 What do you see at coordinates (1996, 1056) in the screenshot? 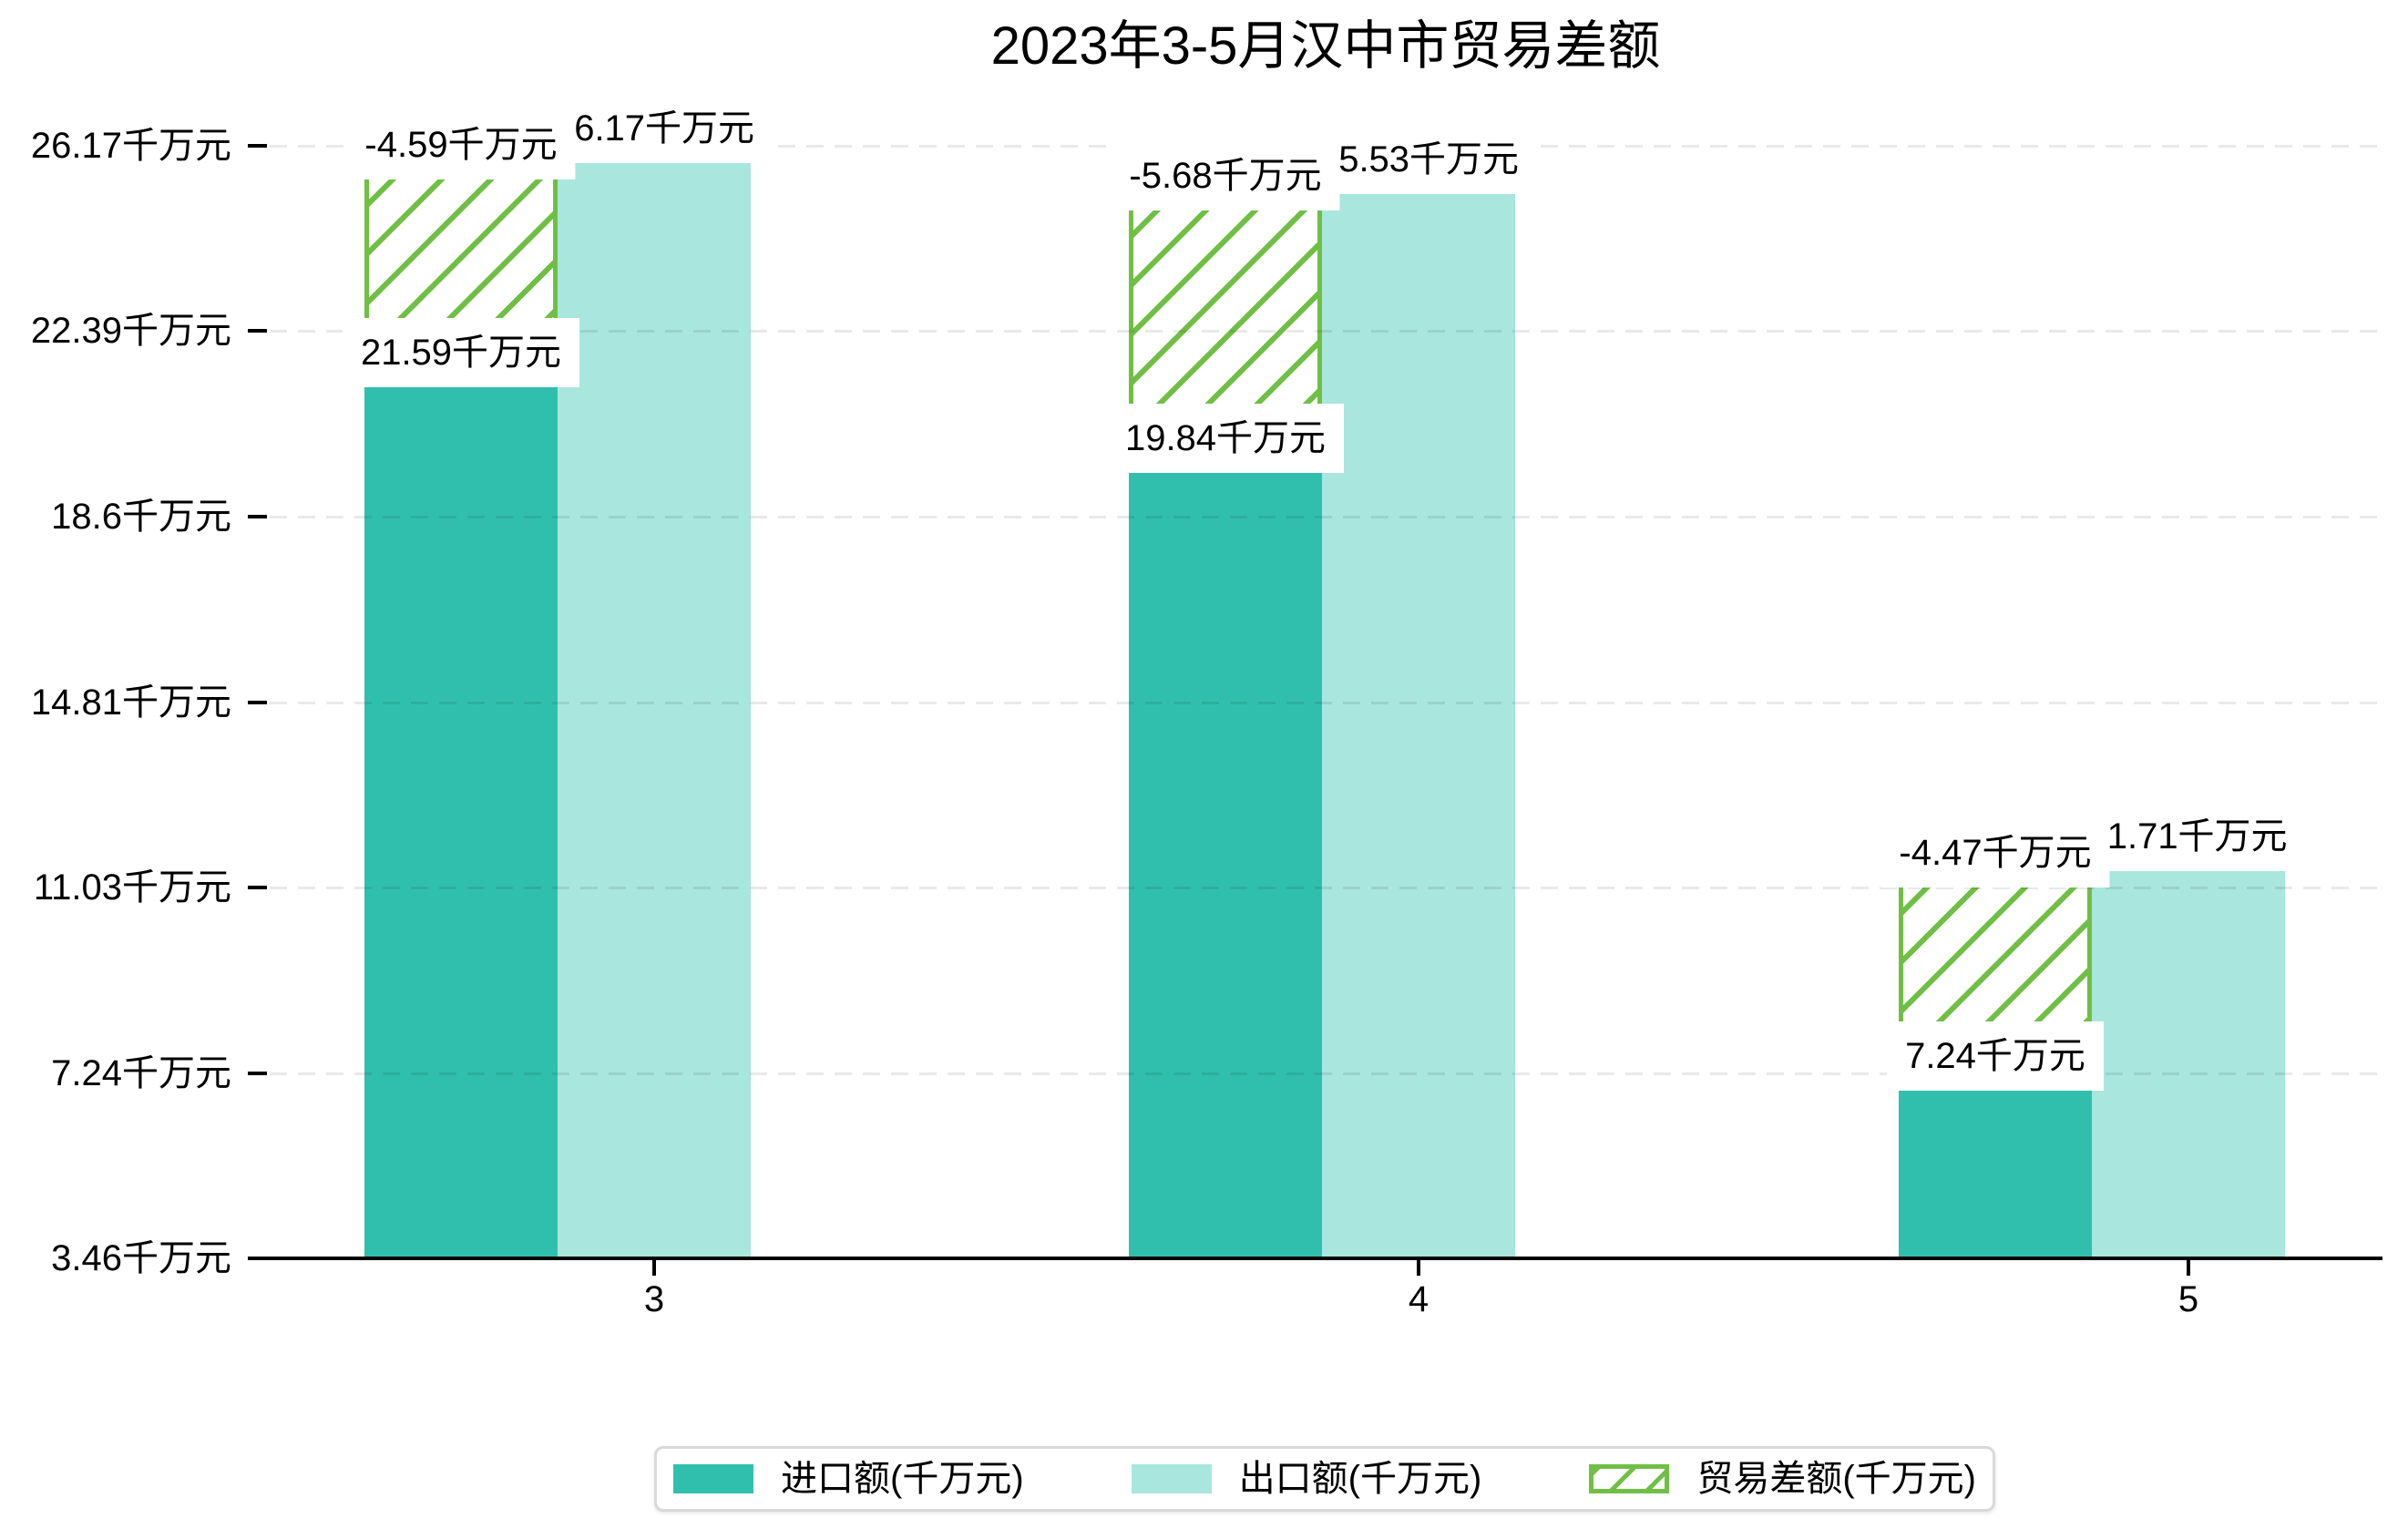
I see `data-label-import-month-5: 7.24千万元` at bounding box center [1996, 1056].